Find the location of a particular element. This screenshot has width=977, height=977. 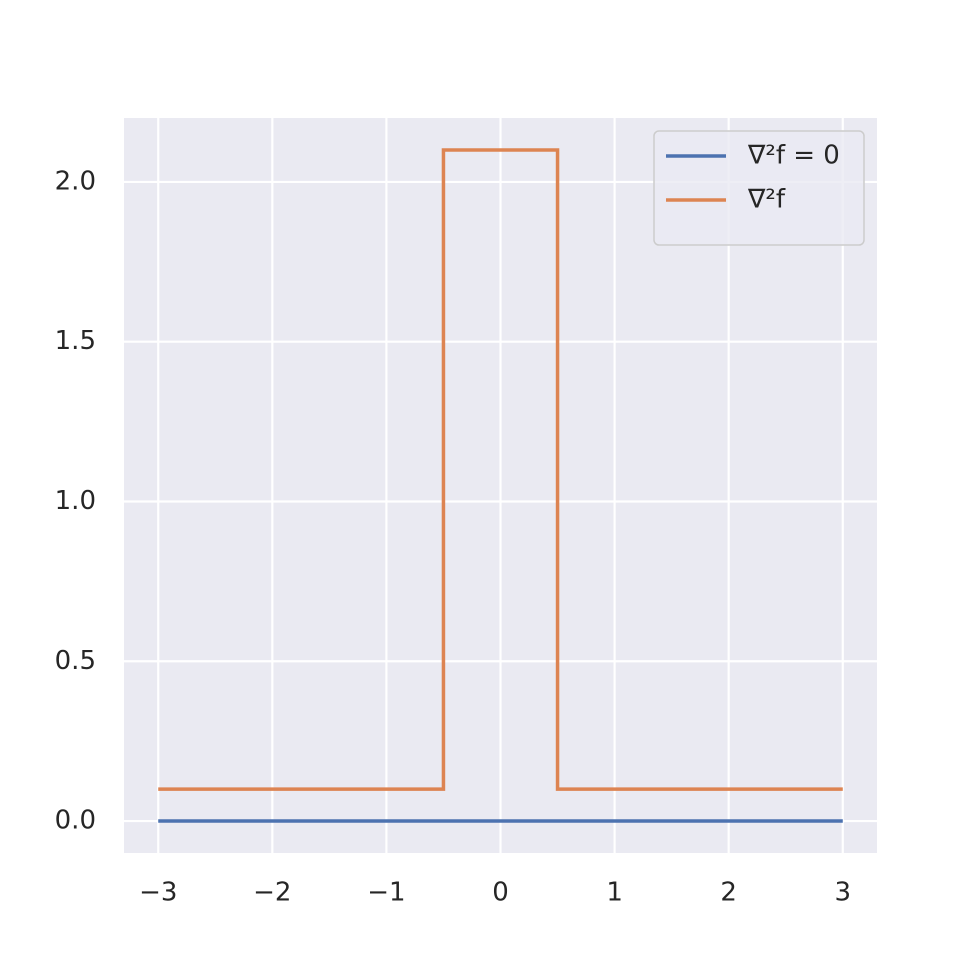

x-tick-label: −2 is located at coordinates (272, 893).